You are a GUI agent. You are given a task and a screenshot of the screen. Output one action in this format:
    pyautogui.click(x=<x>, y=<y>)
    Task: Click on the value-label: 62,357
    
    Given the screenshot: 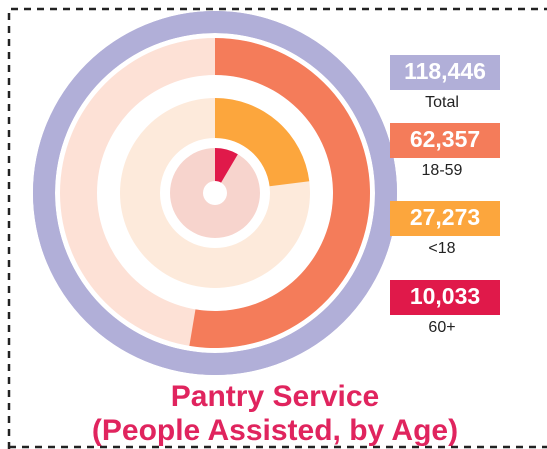 What is the action you would take?
    pyautogui.click(x=445, y=139)
    